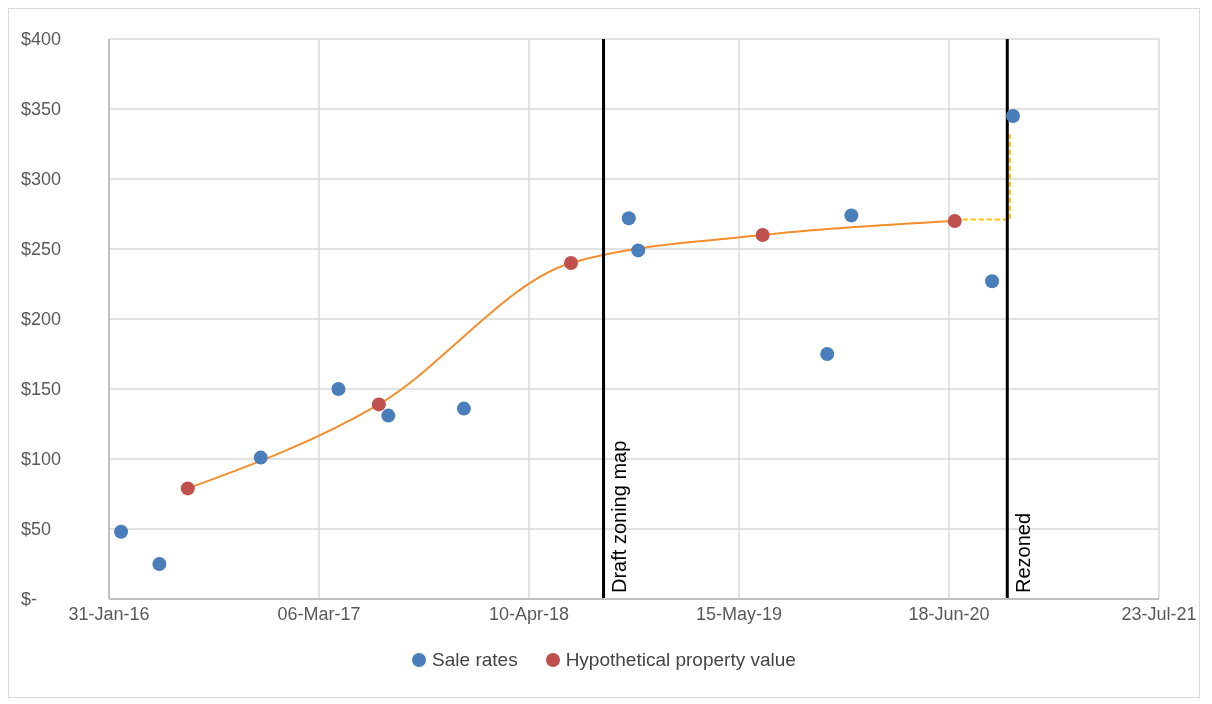  What do you see at coordinates (109, 613) in the screenshot?
I see `x-tick-label: 31-Jan-16` at bounding box center [109, 613].